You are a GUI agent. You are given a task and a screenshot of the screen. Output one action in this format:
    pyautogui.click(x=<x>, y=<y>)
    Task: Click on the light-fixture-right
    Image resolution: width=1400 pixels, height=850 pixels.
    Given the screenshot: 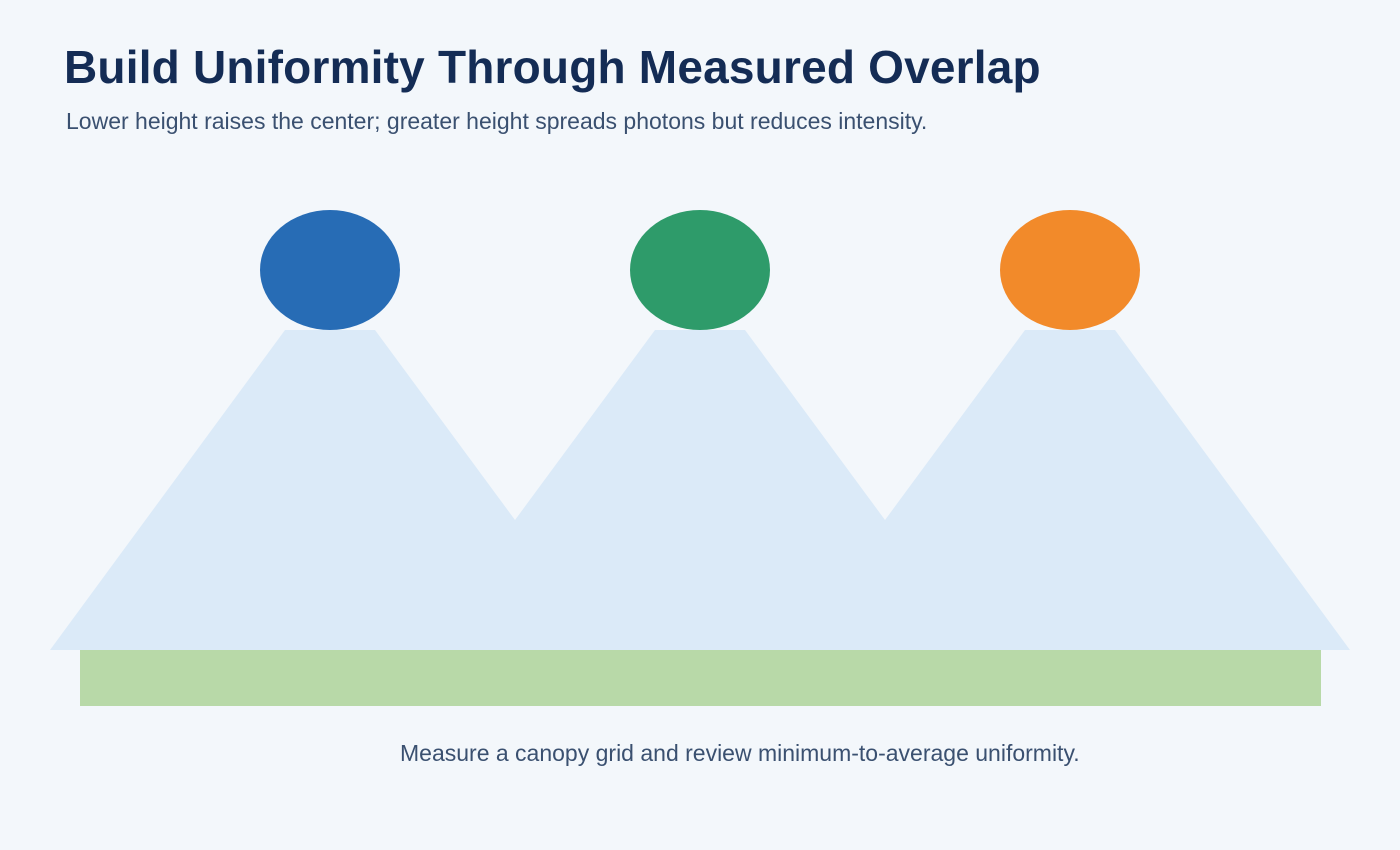 What is the action you would take?
    pyautogui.click(x=1070, y=270)
    